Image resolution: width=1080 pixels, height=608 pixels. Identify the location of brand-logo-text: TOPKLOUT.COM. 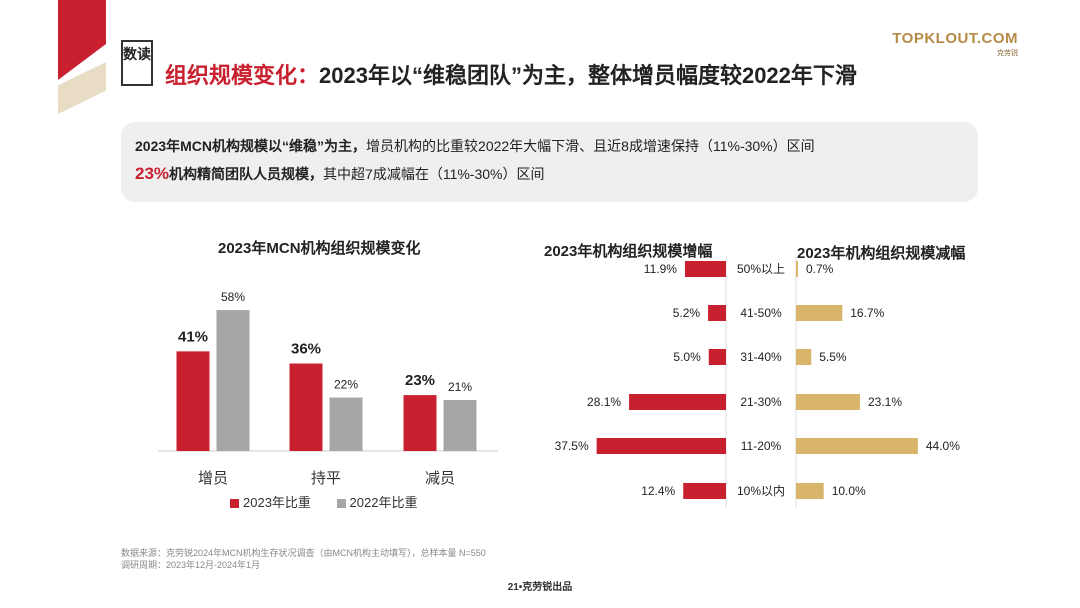
(955, 38).